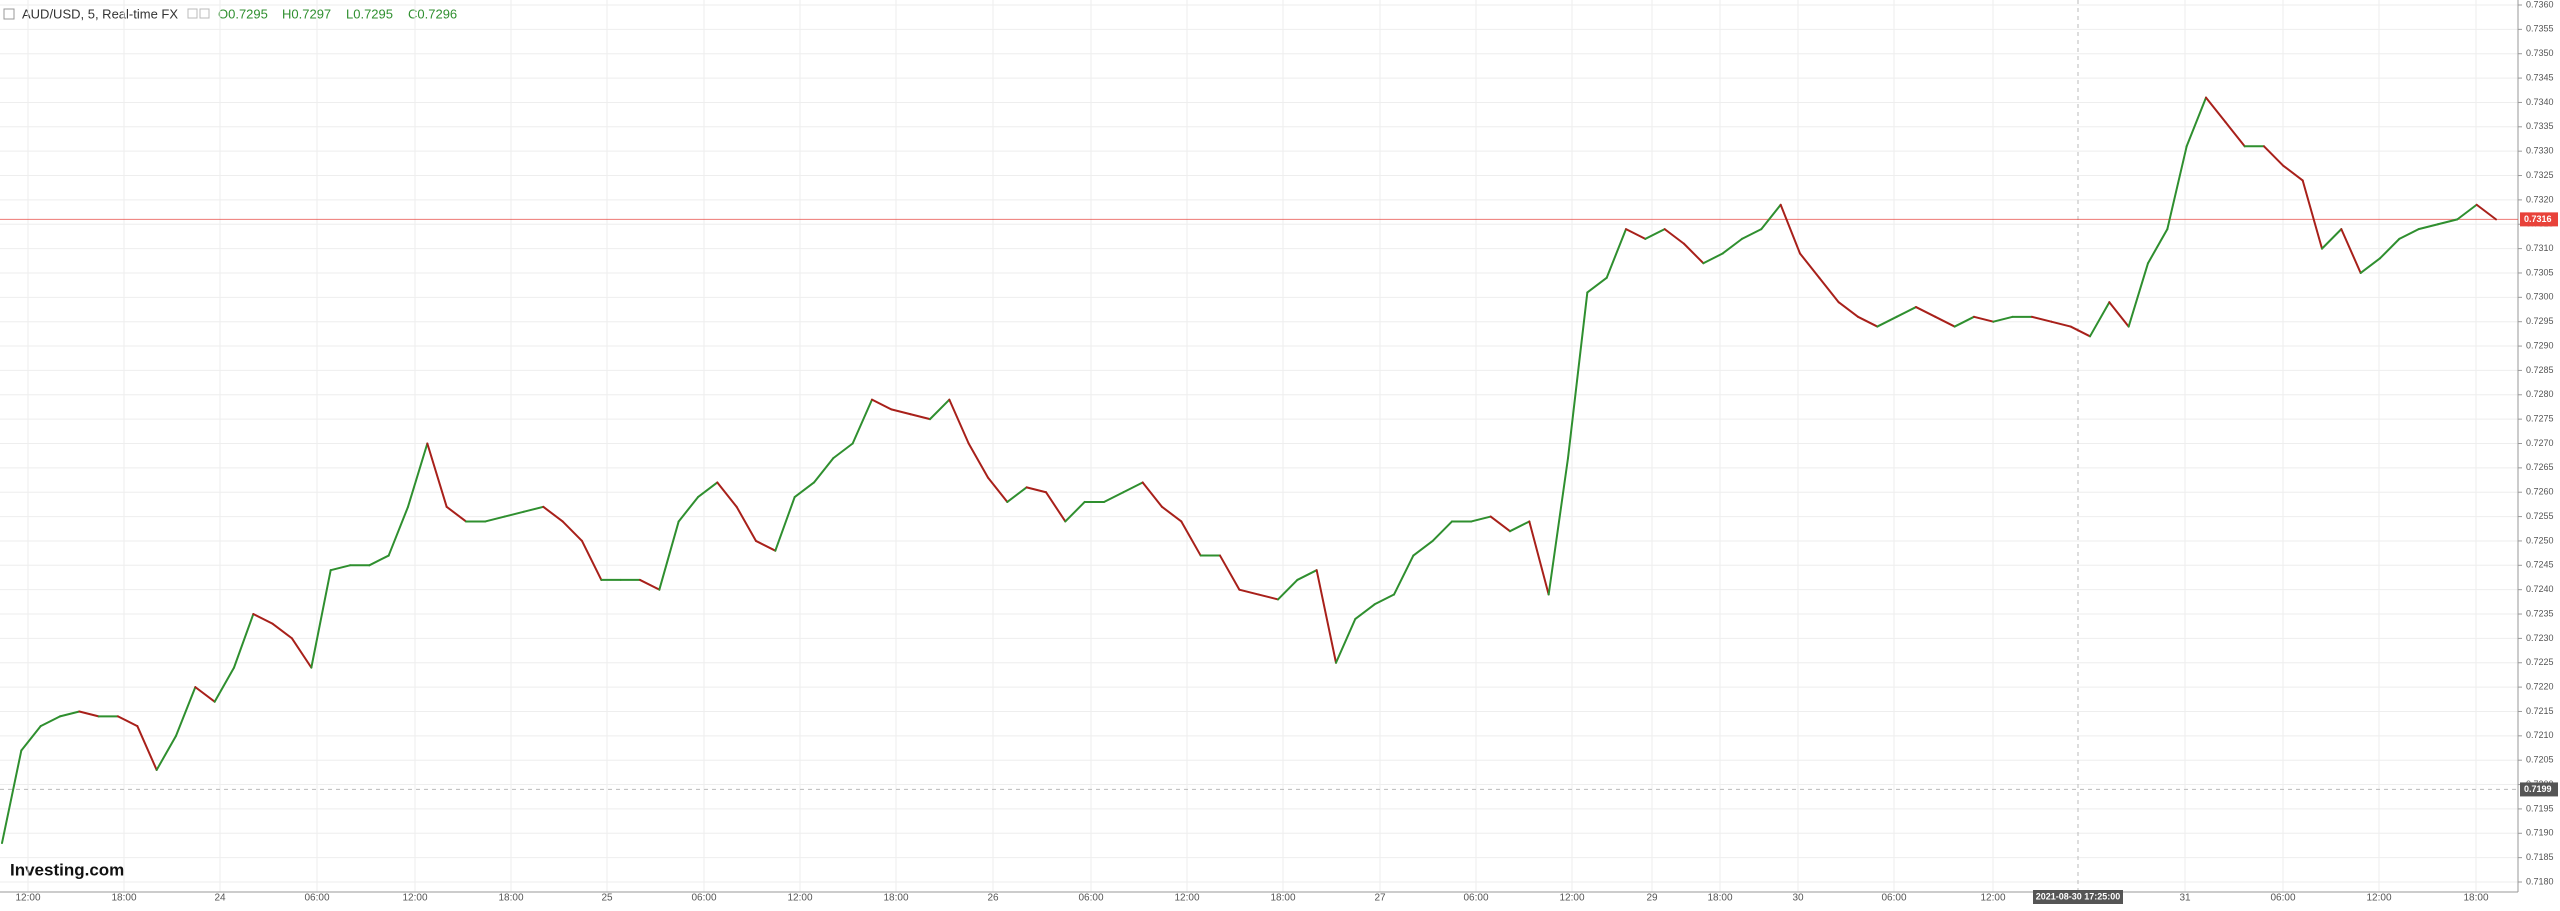  I want to click on y-tick-label: 0.7320, so click(2540, 199).